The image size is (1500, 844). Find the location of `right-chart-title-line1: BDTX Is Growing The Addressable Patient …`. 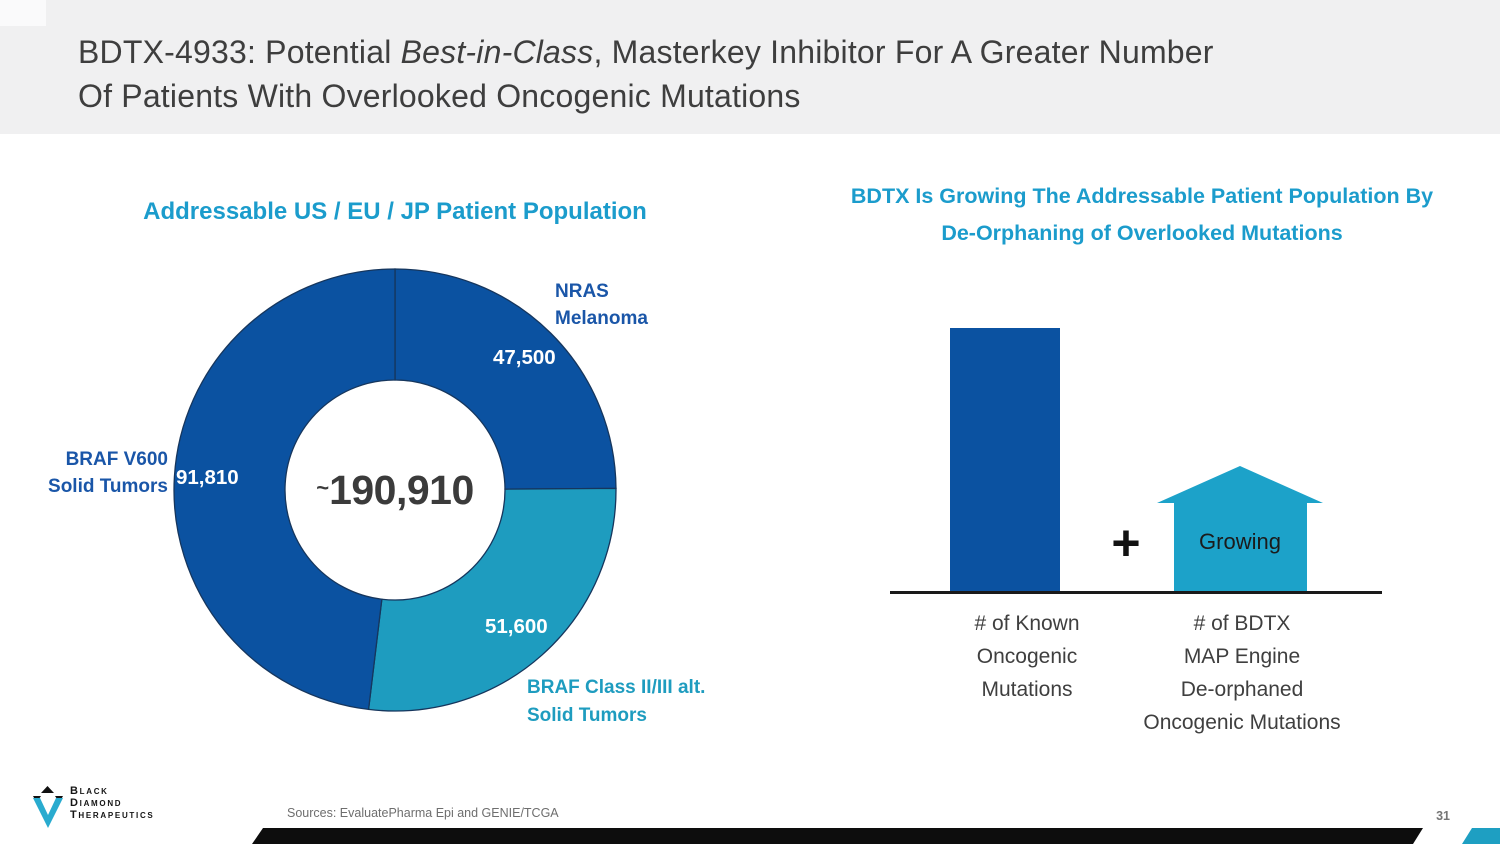

right-chart-title-line1: BDTX Is Growing The Addressable Patient … is located at coordinates (1142, 196).